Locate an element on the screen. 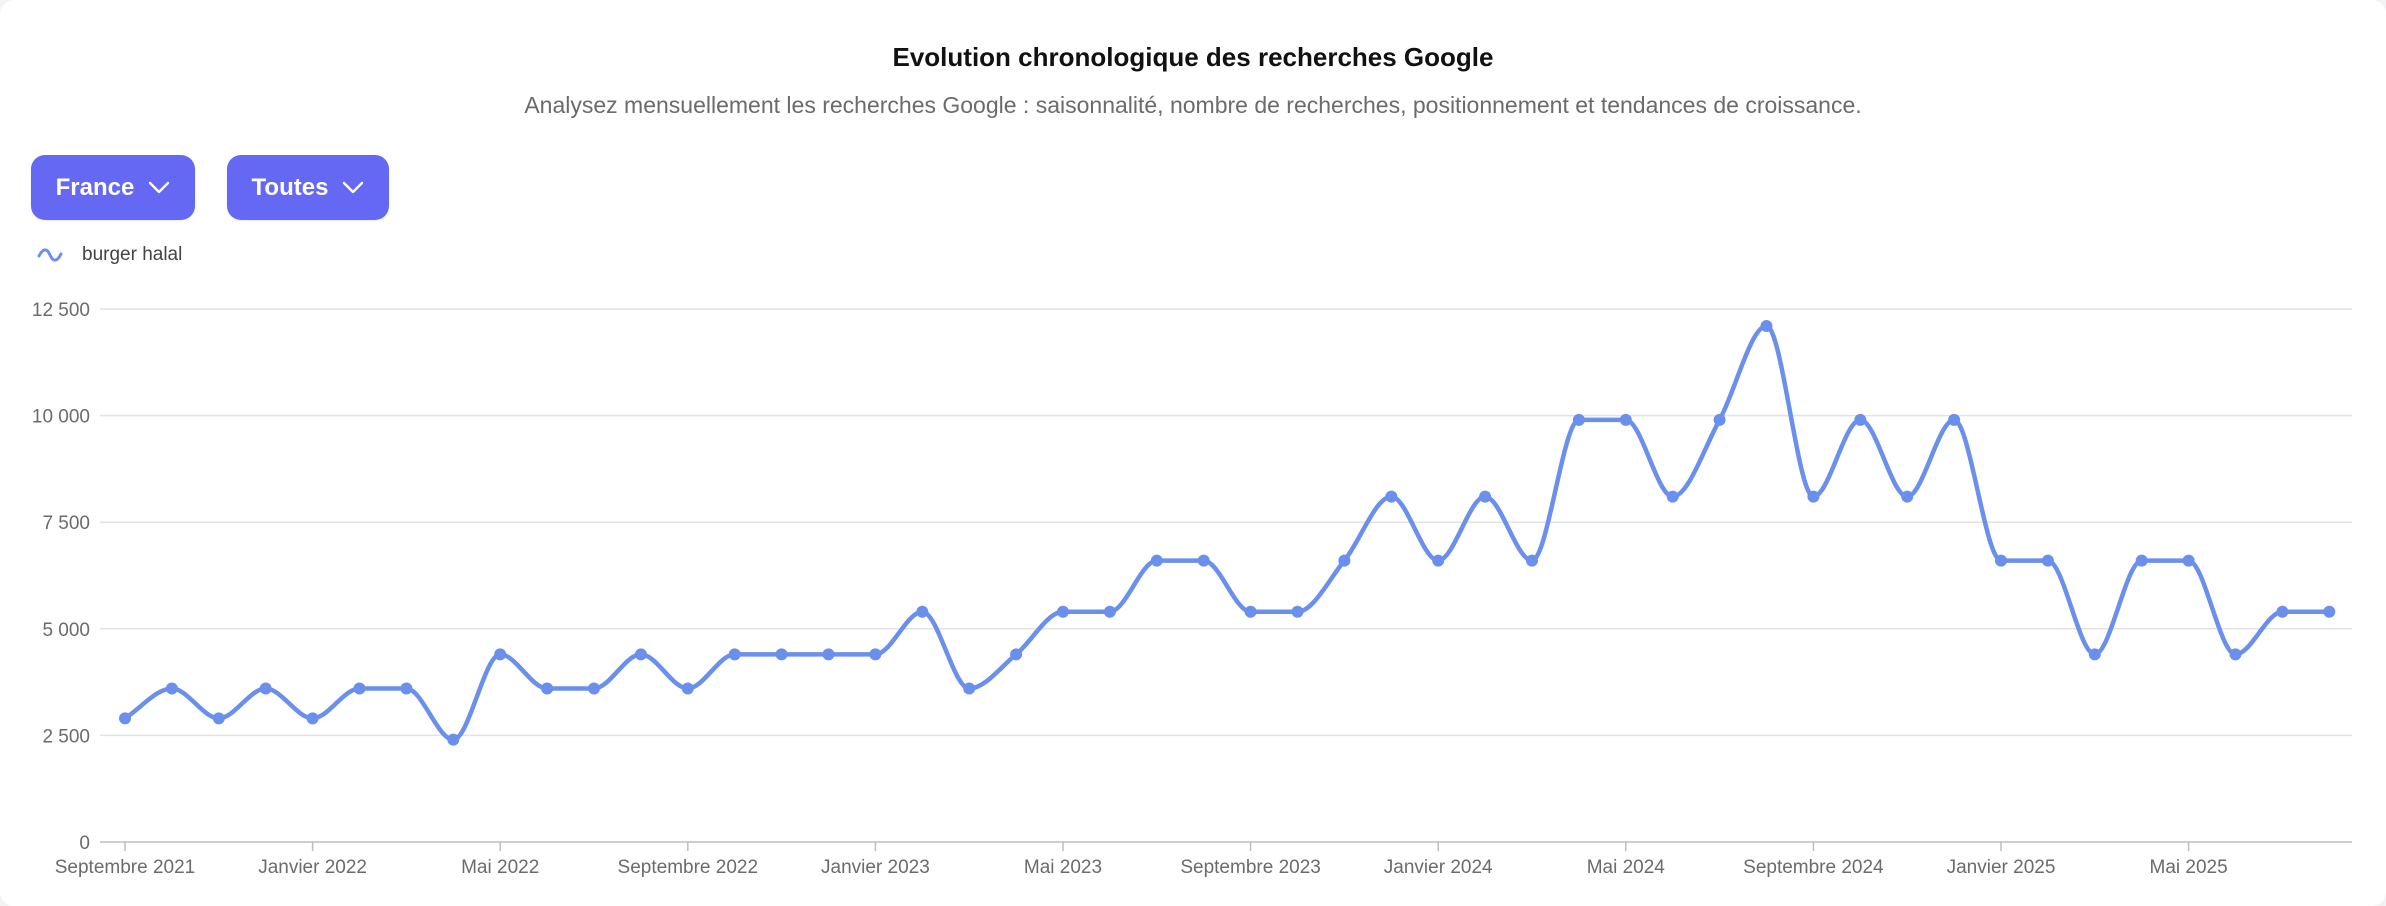 The image size is (2386, 906). y-tick-label: 7 500 is located at coordinates (66, 523).